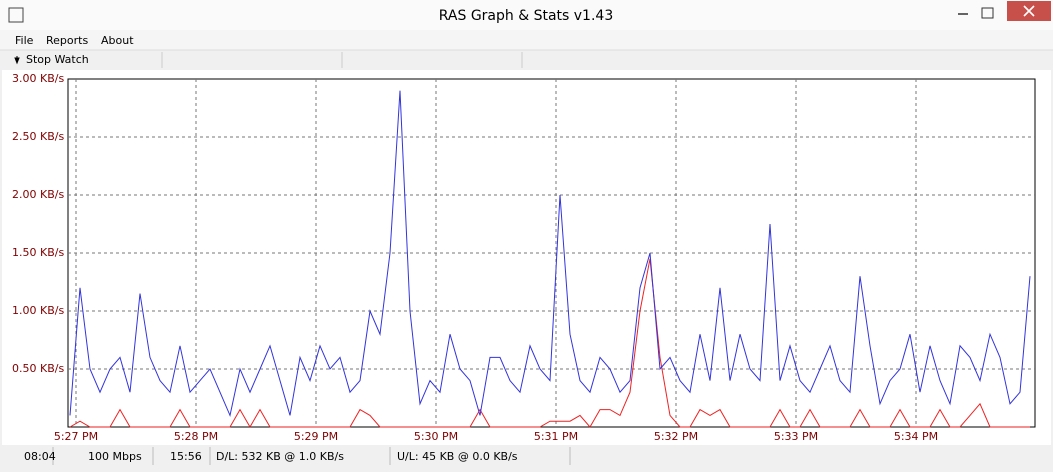  What do you see at coordinates (38, 252) in the screenshot?
I see `y-tick-label: 1.50 KB/s` at bounding box center [38, 252].